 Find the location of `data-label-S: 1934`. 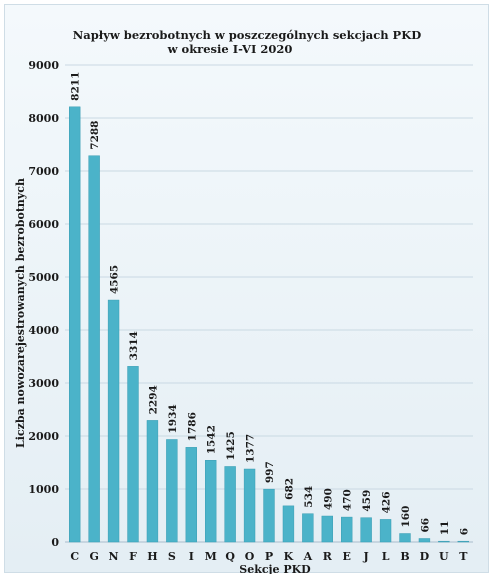

data-label-S: 1934 is located at coordinates (173, 418).